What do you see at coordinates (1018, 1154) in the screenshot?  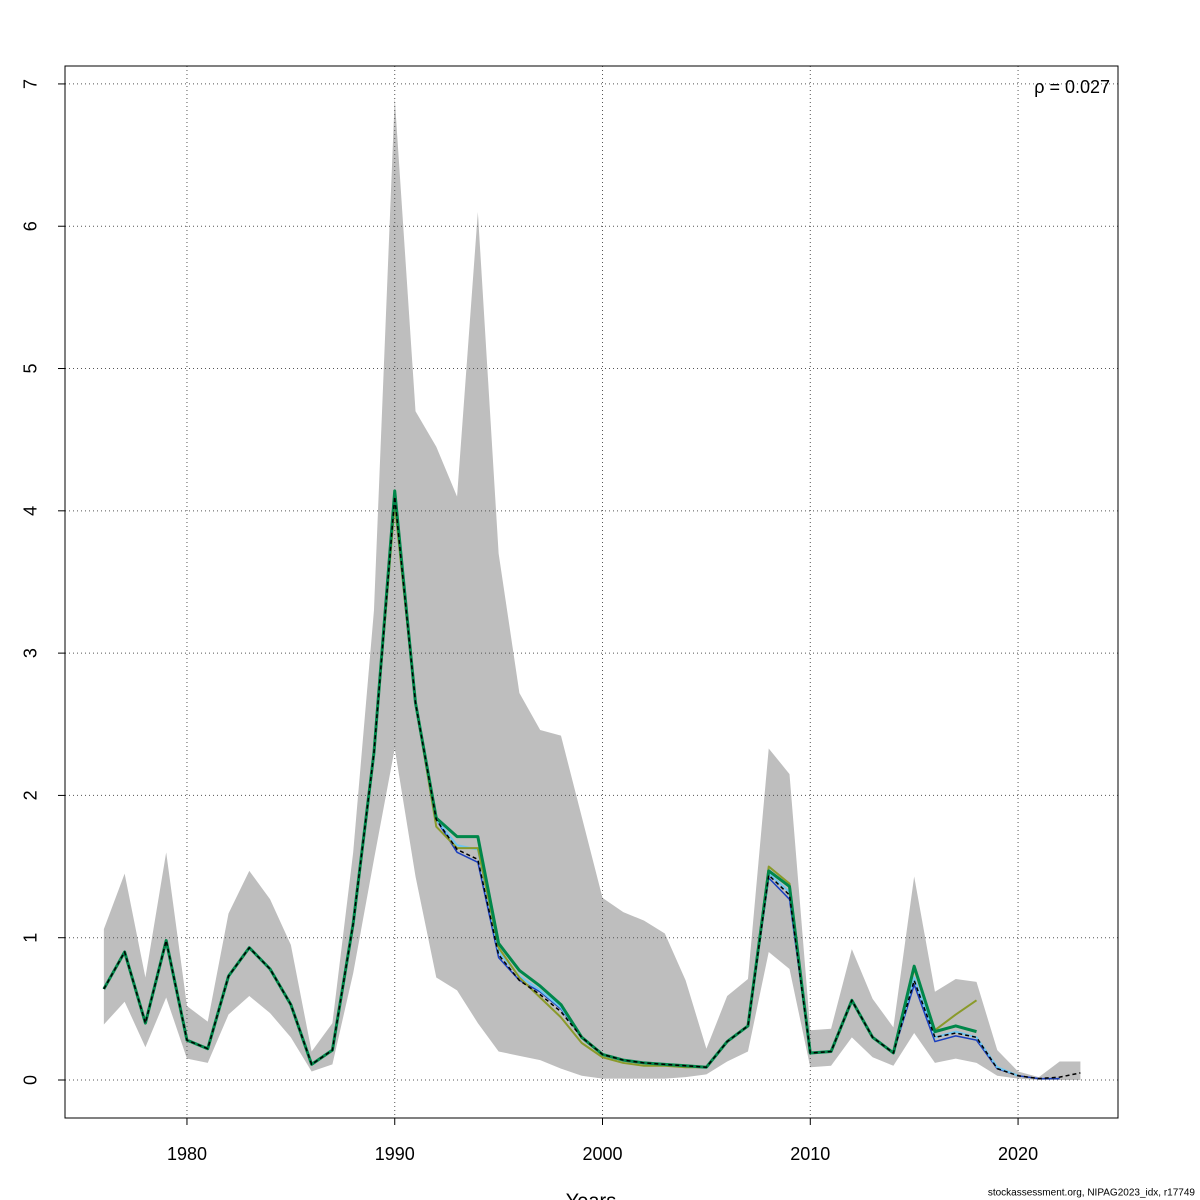 I see `x-tick-label: 2020` at bounding box center [1018, 1154].